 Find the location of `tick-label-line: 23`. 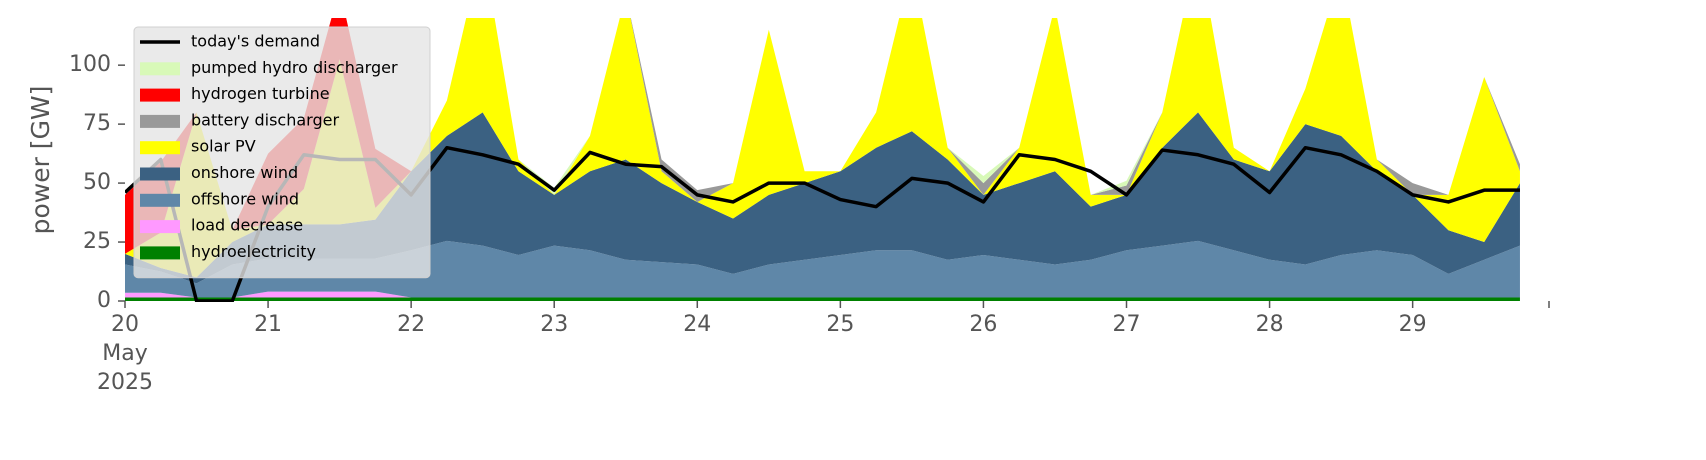

tick-label-line: 23 is located at coordinates (554, 324).